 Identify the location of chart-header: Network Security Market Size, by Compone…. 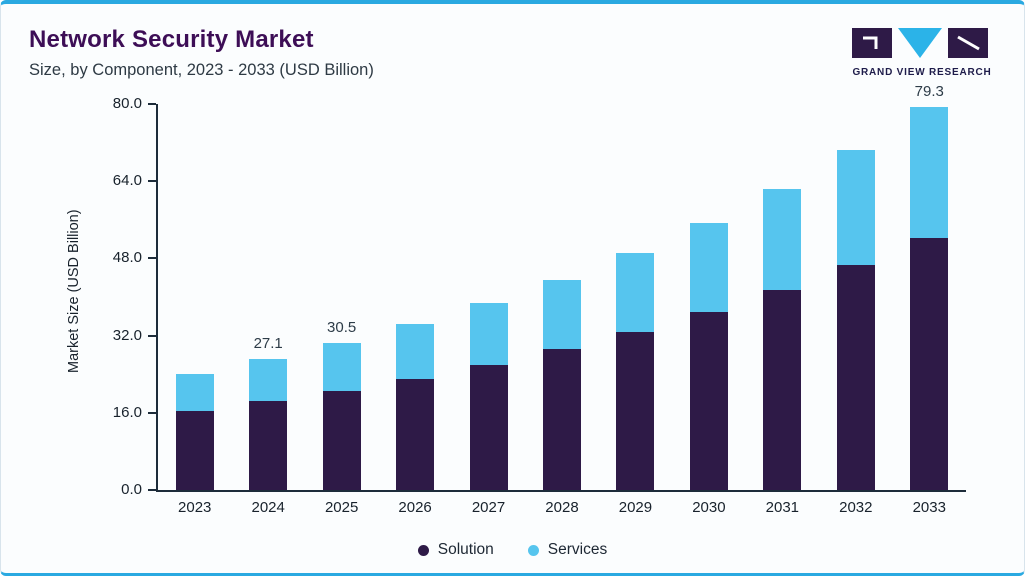
(512, 53).